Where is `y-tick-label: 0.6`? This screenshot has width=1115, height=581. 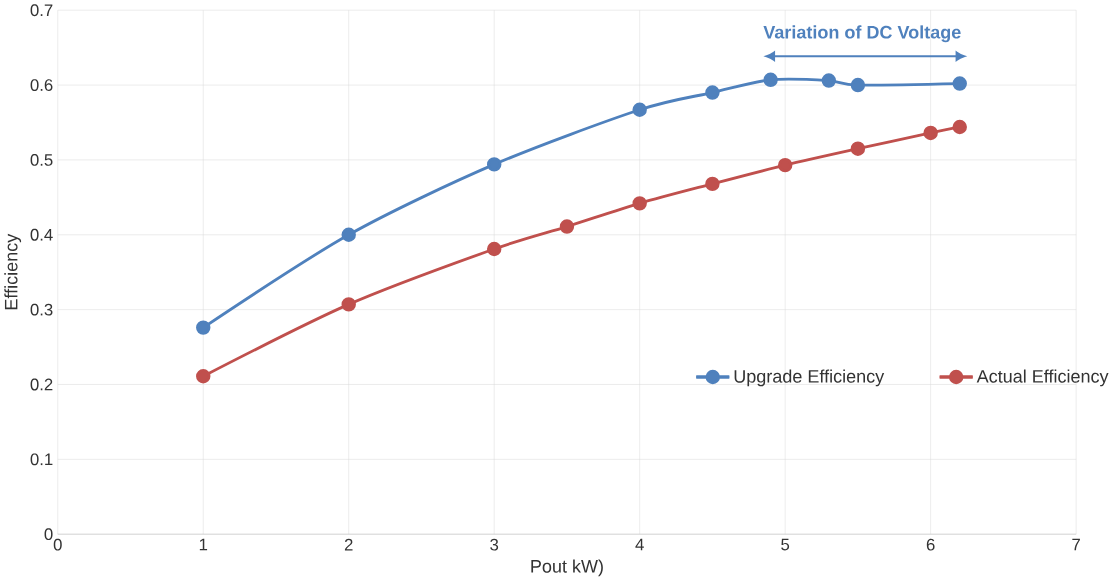 y-tick-label: 0.6 is located at coordinates (41, 85).